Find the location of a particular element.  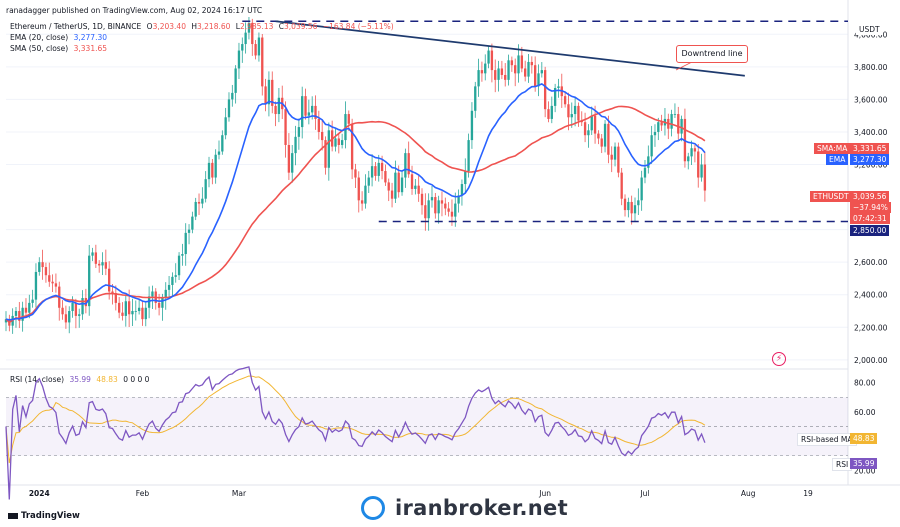

rsi-tag-value: 35.99 is located at coordinates (864, 463).